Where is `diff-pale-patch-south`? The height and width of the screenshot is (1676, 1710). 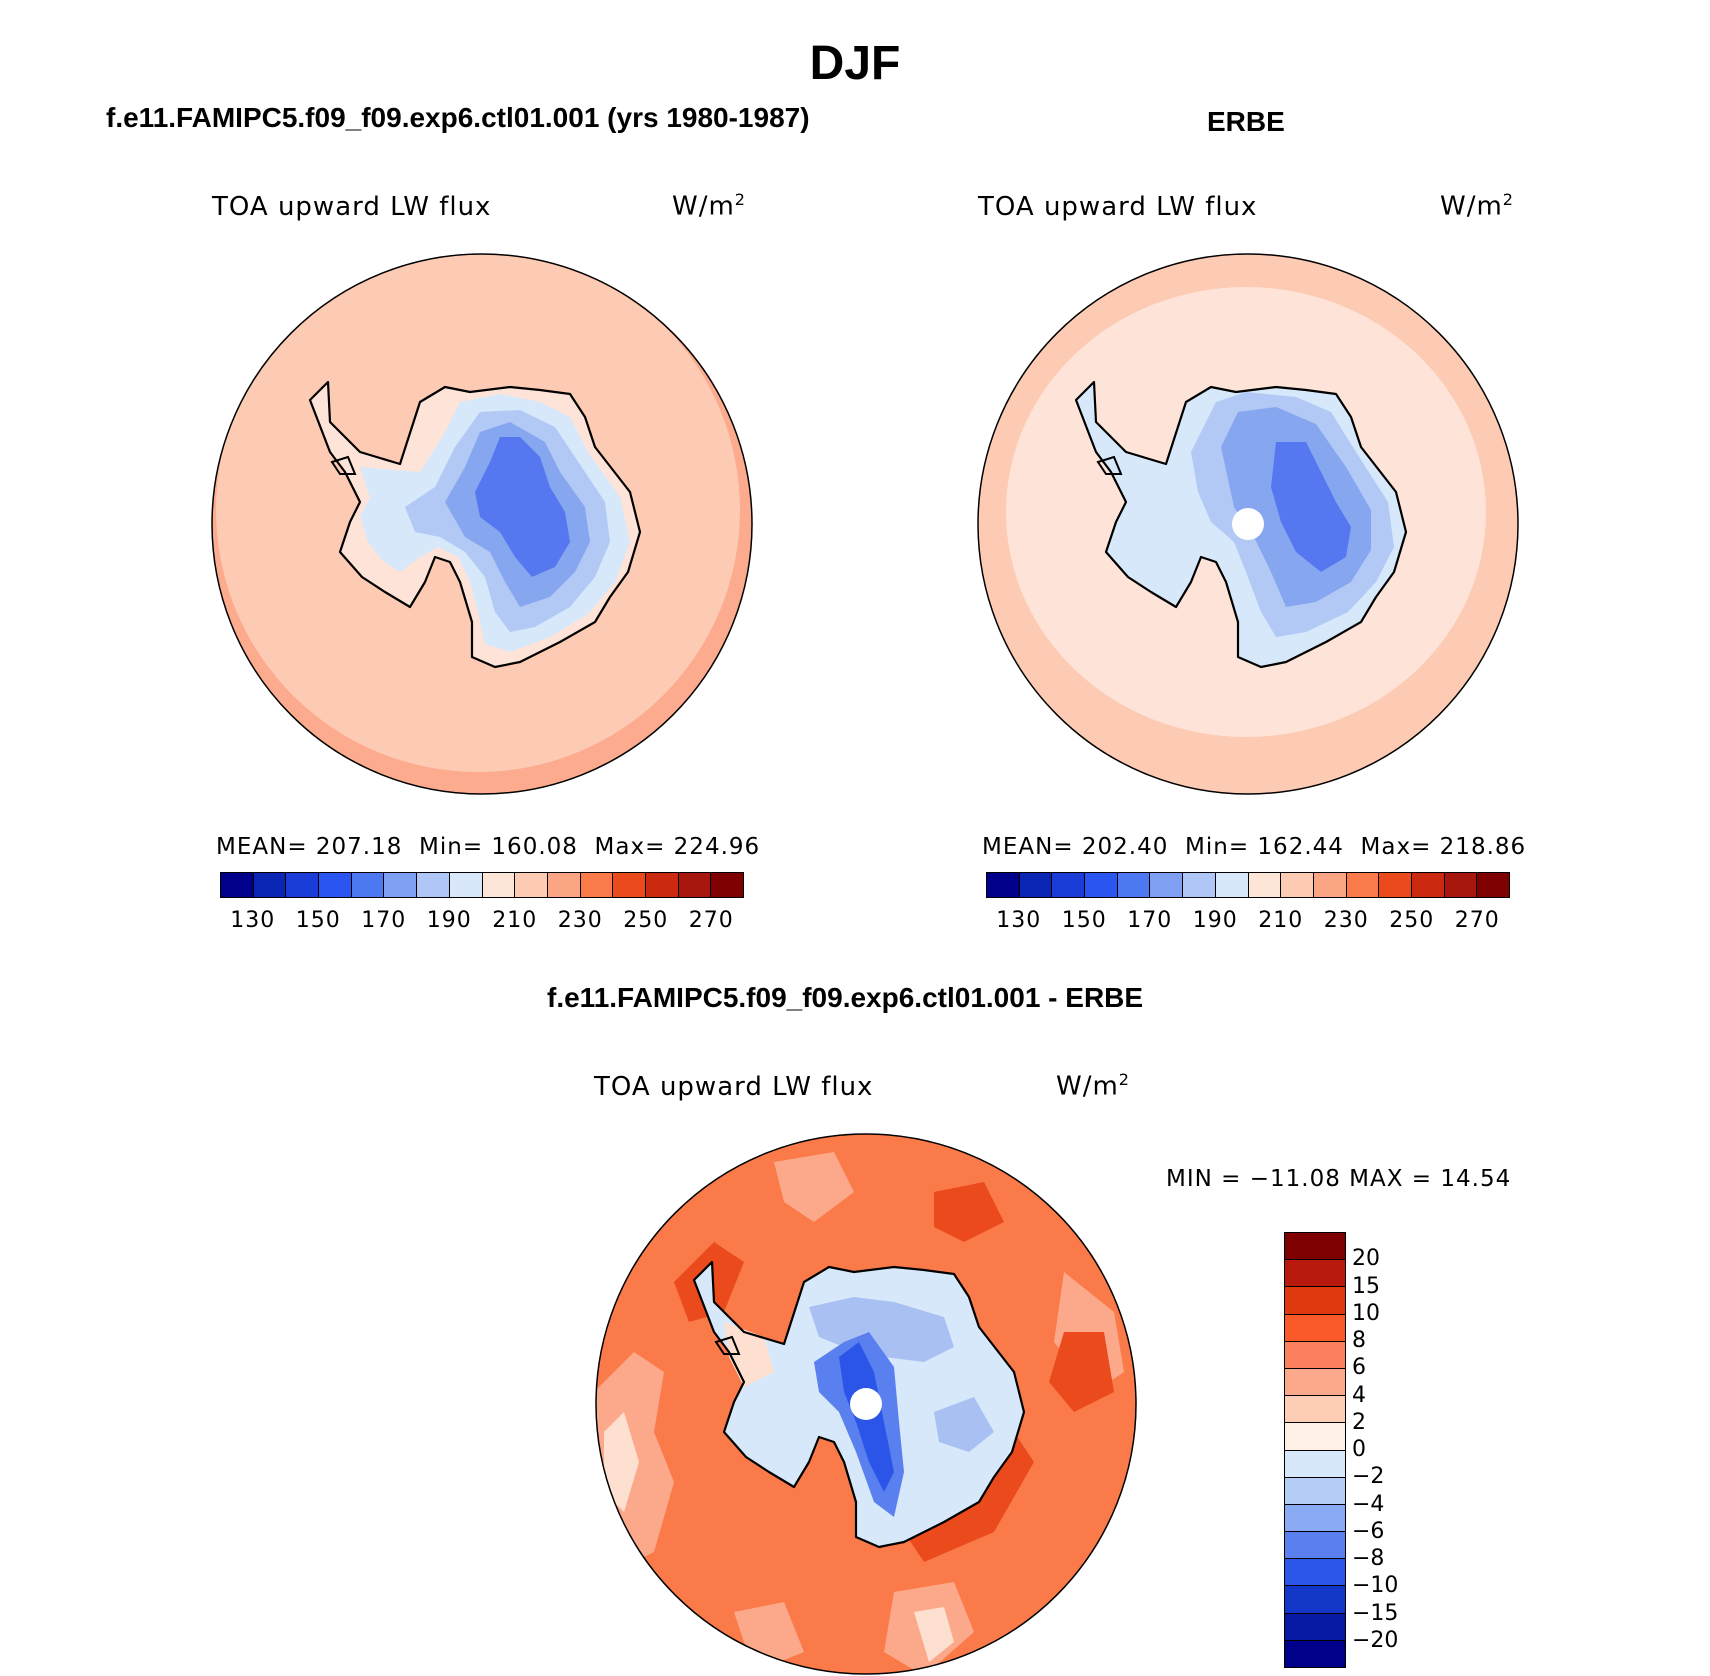 diff-pale-patch-south is located at coordinates (934, 1634).